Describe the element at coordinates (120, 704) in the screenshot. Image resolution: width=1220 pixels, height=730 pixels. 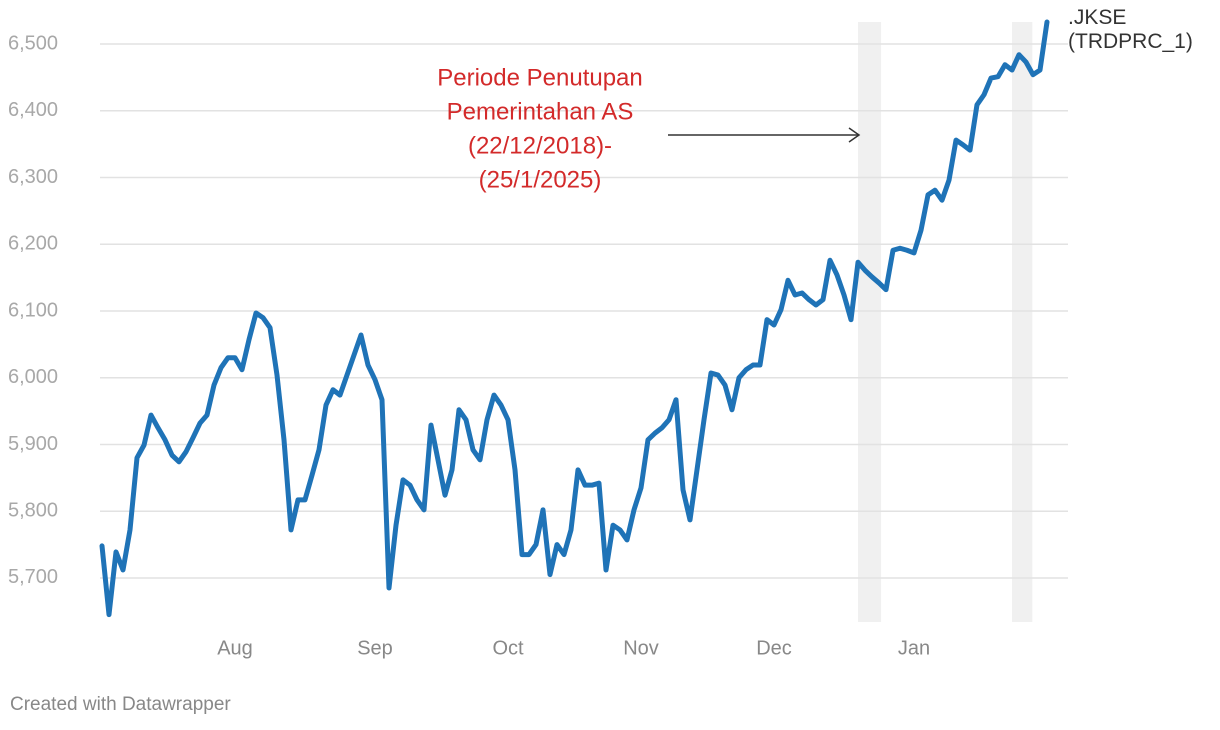
I see `footer: Created with Datawrapper` at that location.